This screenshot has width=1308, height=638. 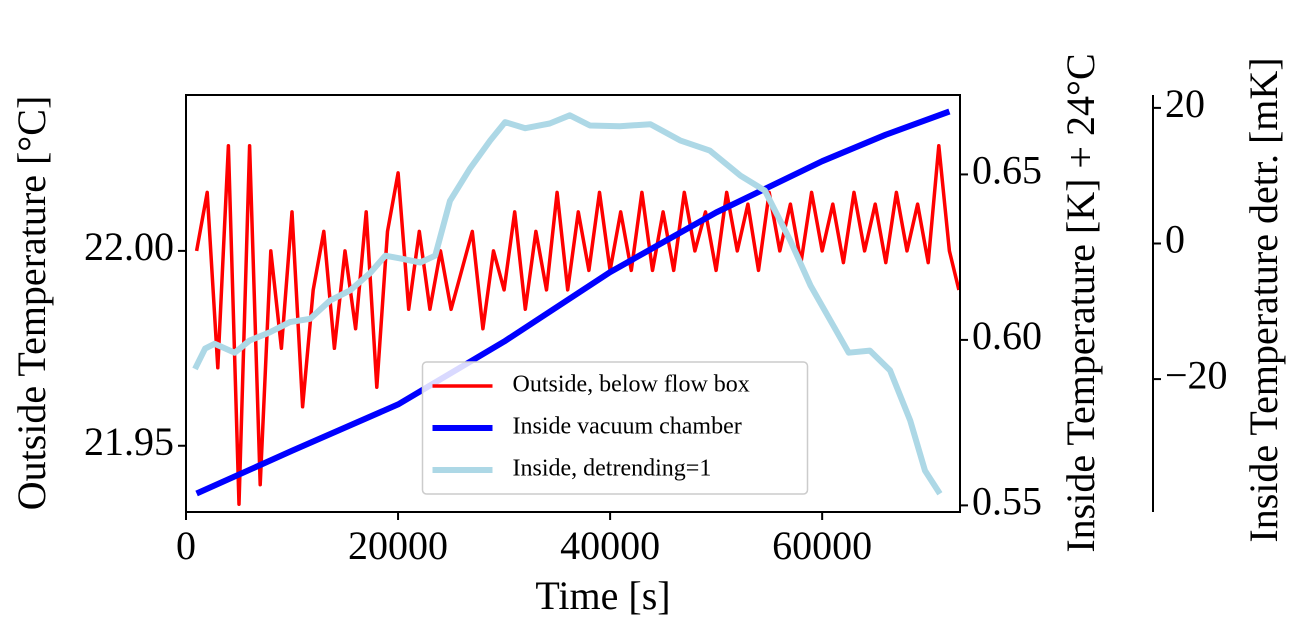 I want to click on x-tick-label: 60000, so click(x=822, y=545).